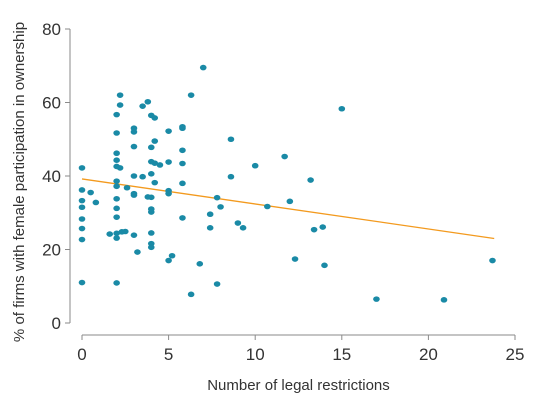  I want to click on x-axis-title: Number of legal restrictions, so click(298, 385).